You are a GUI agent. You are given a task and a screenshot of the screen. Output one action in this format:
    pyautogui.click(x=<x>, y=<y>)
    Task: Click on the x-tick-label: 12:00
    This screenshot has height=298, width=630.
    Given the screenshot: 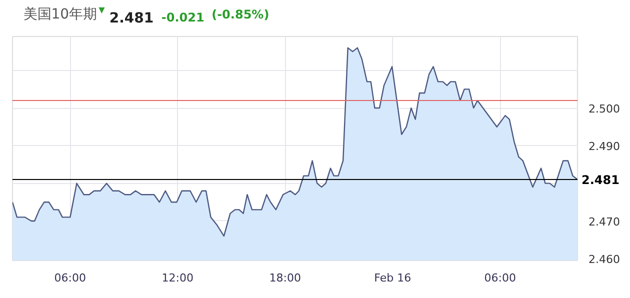 What is the action you would take?
    pyautogui.click(x=178, y=278)
    